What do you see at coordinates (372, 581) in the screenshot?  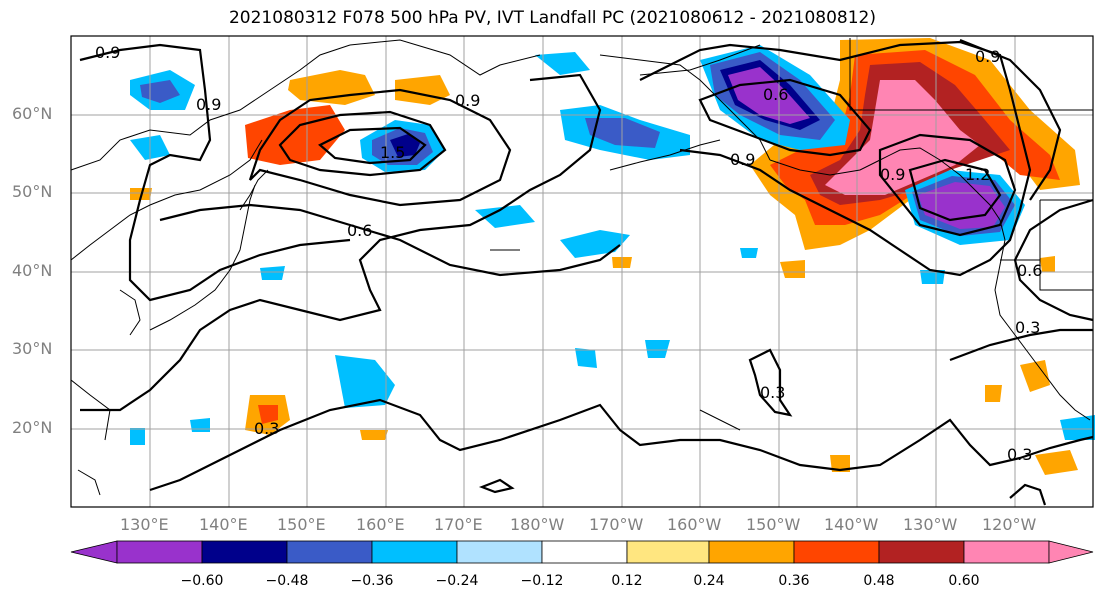 I see `colorbar-tick-label: −0.36` at bounding box center [372, 581].